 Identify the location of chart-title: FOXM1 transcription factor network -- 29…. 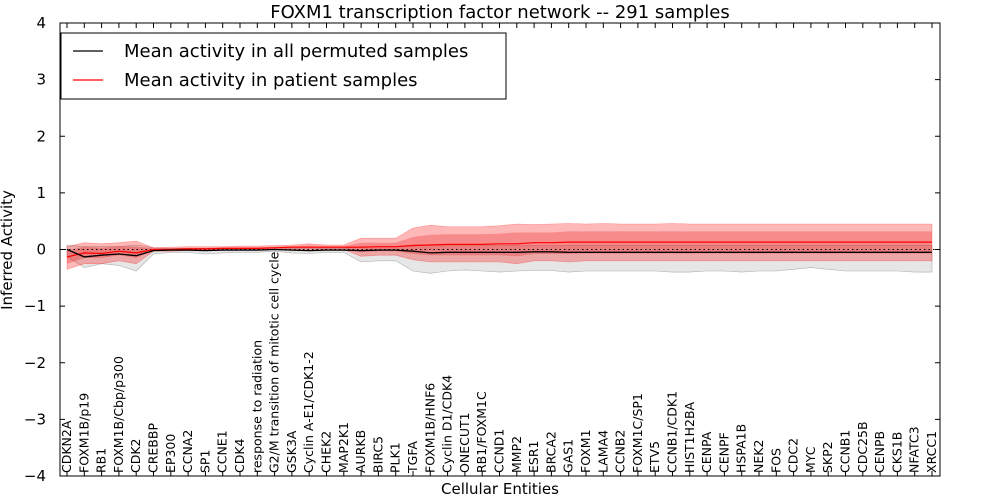
(500, 12).